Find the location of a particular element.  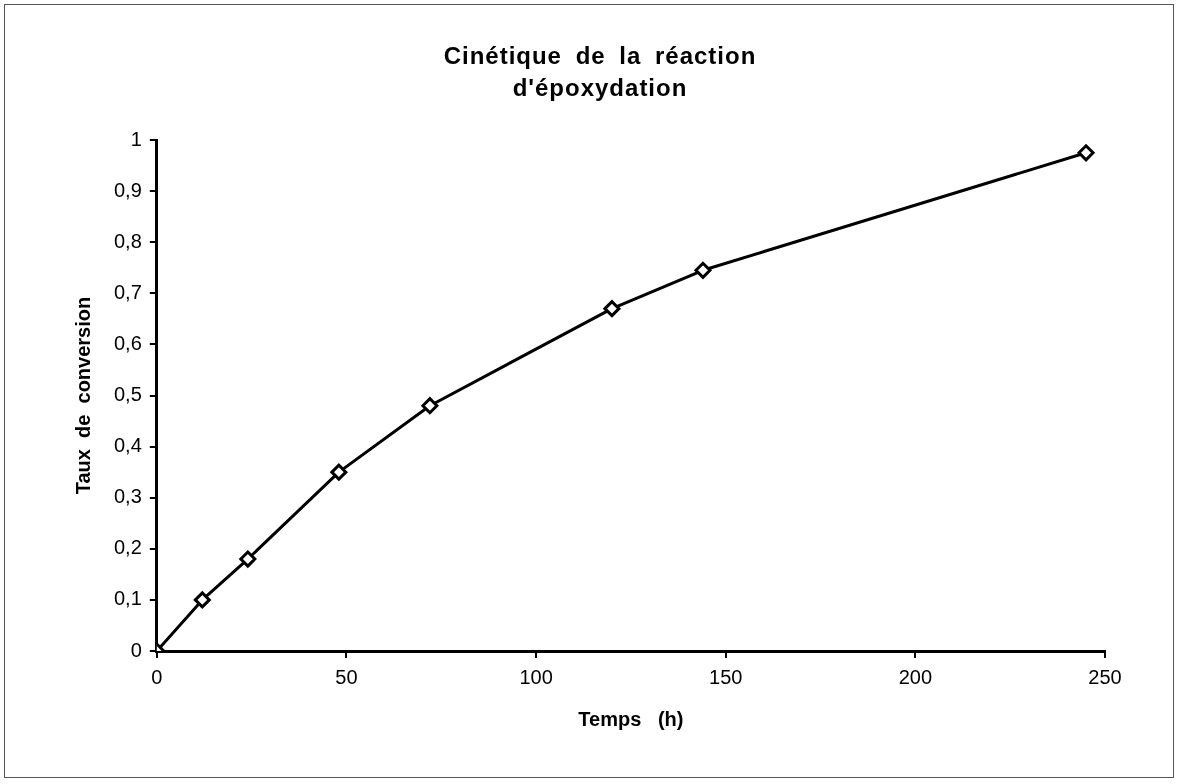

x-tick-label: 100 is located at coordinates (536, 676).